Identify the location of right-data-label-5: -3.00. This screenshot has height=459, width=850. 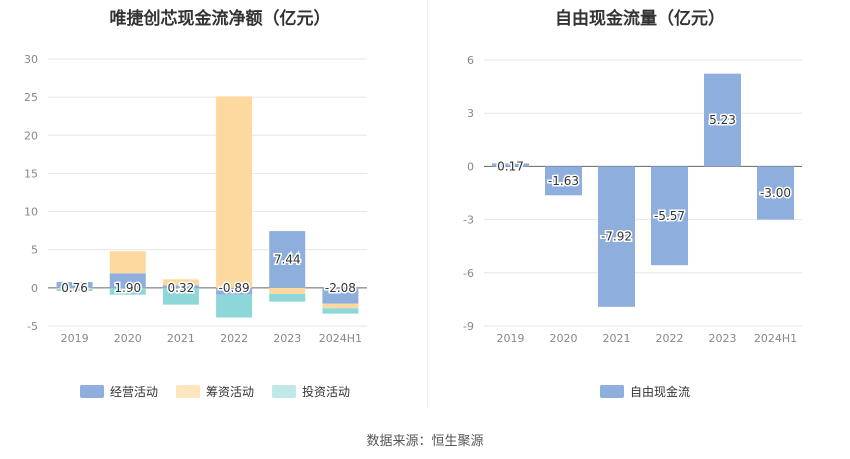
(775, 193).